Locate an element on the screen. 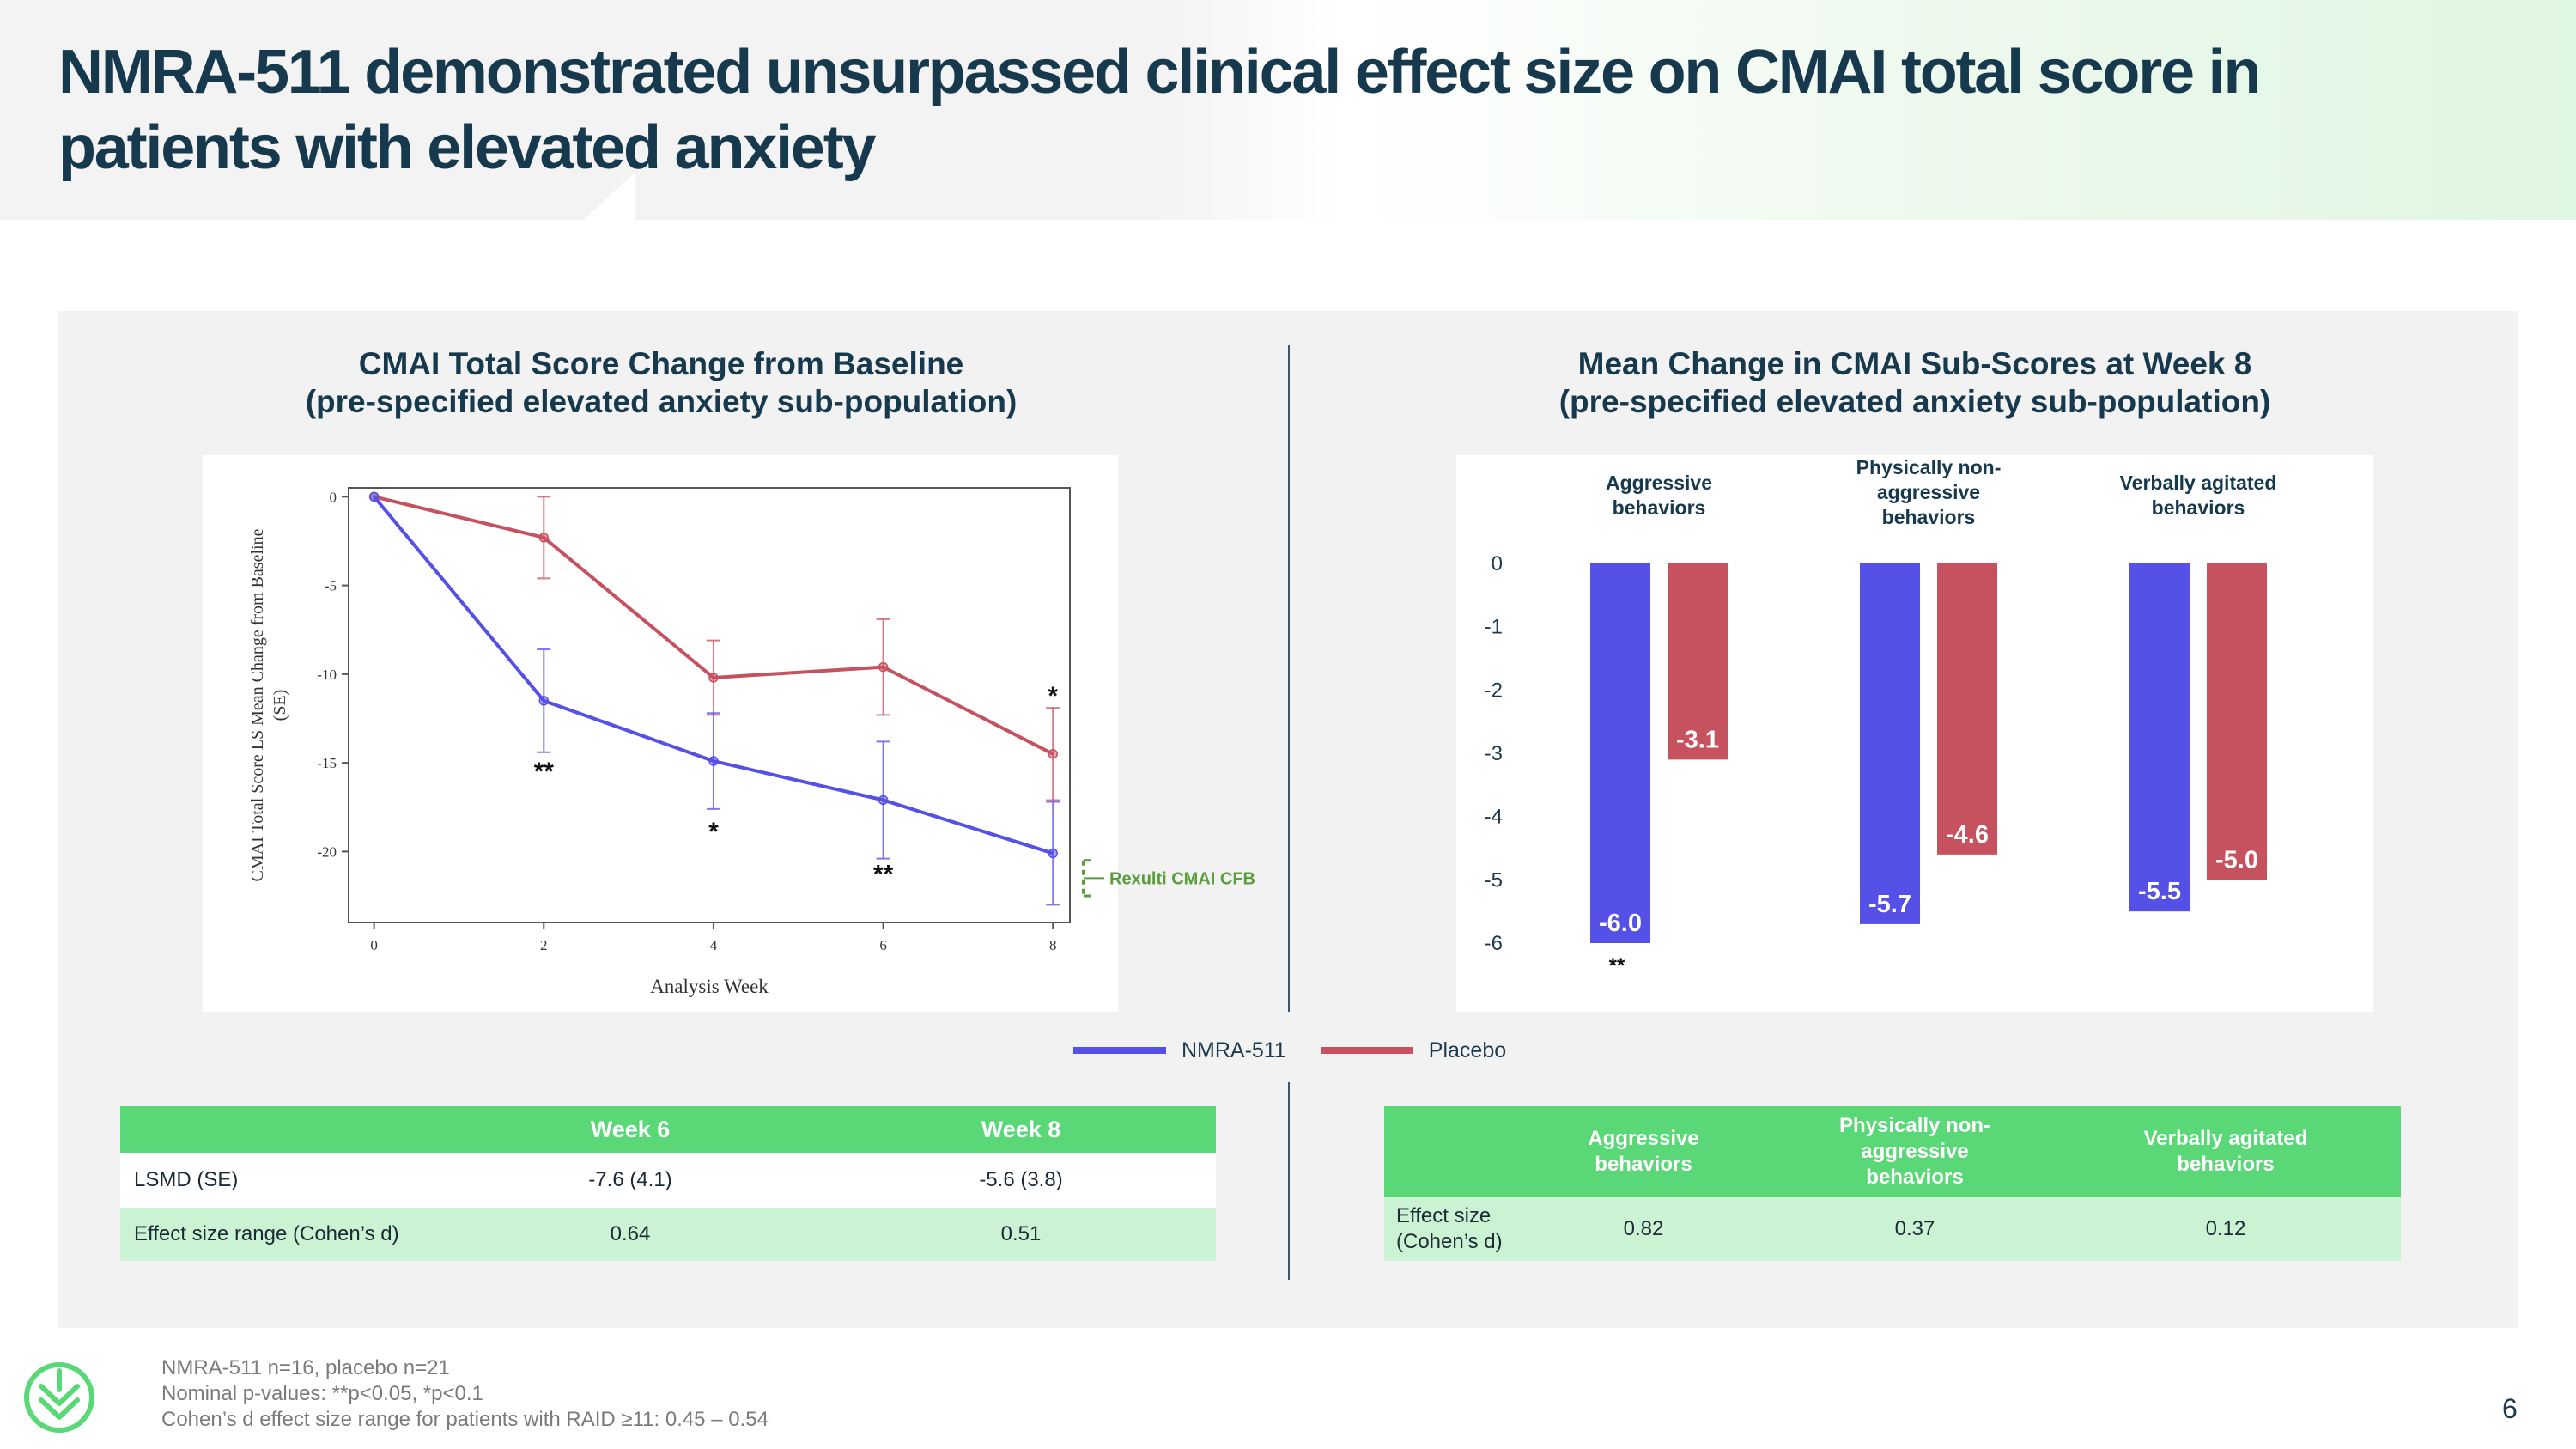 This screenshot has height=1449, width=2576. subscore-effect-aggressive: 0.82 is located at coordinates (1643, 1229).